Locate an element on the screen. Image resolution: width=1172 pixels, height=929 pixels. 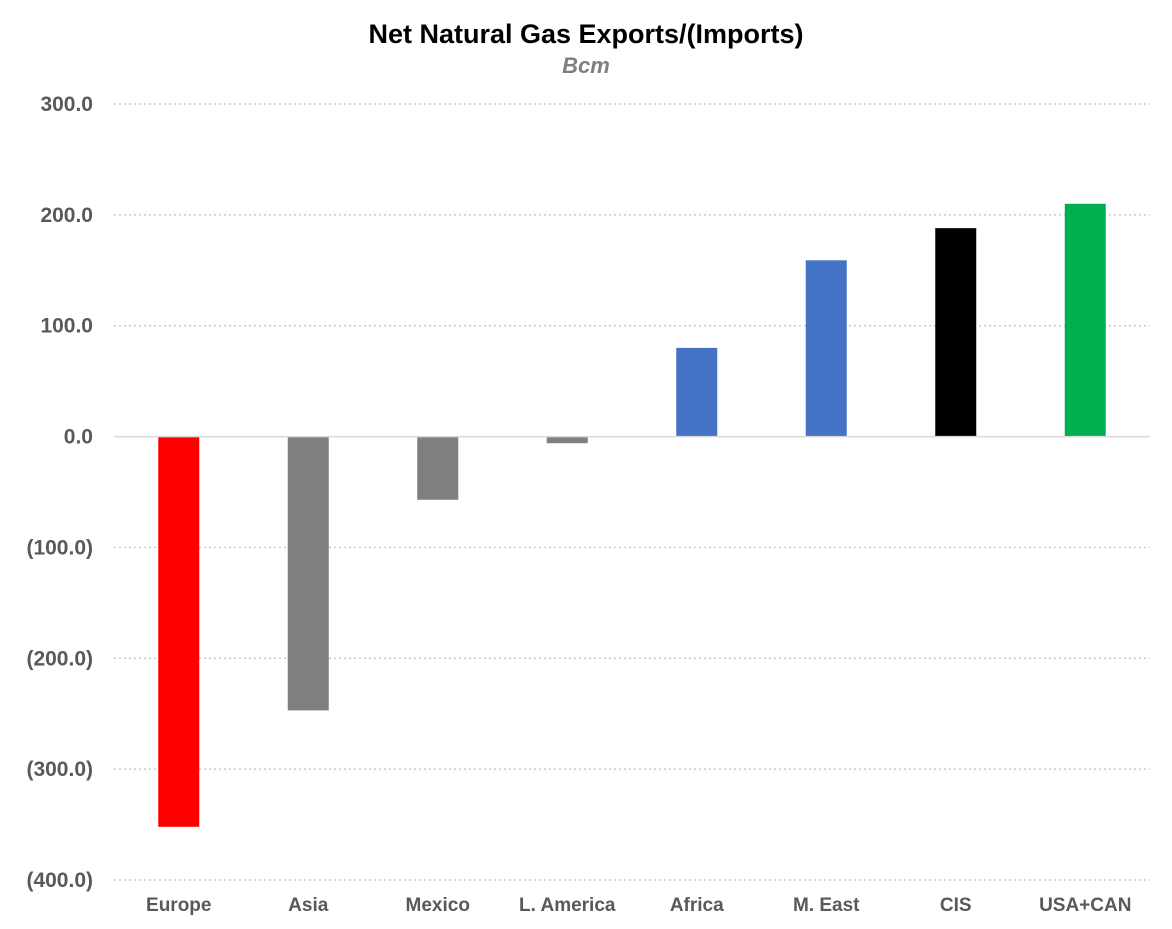
bar-asia is located at coordinates (308, 573).